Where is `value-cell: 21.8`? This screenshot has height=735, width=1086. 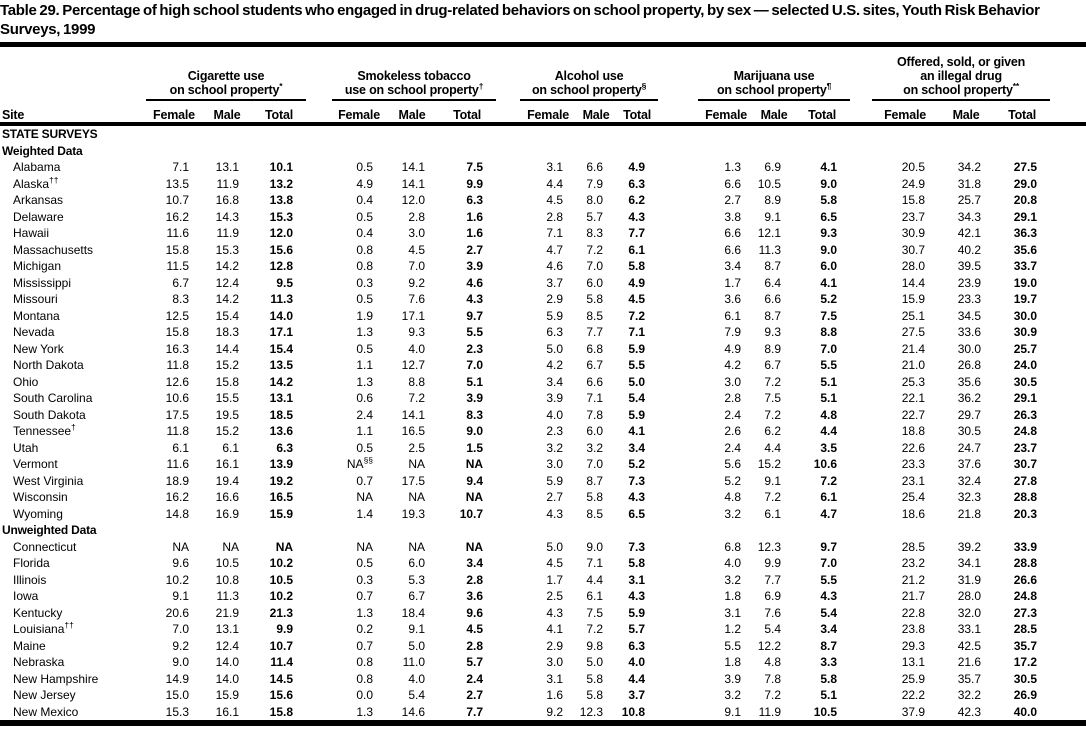 value-cell: 21.8 is located at coordinates (969, 513).